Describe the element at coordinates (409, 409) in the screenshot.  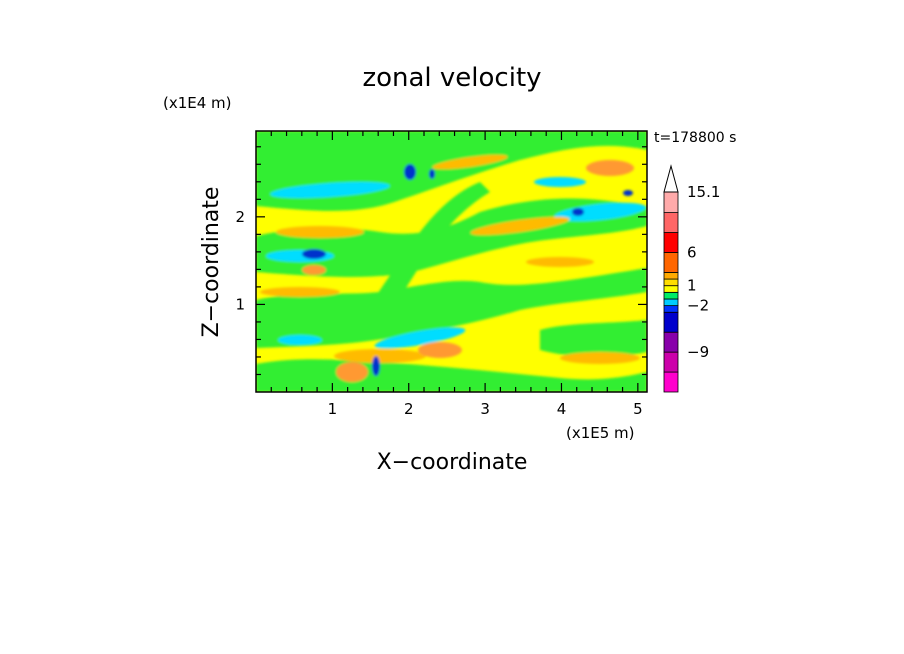
I see `x-tick-label: 2` at that location.